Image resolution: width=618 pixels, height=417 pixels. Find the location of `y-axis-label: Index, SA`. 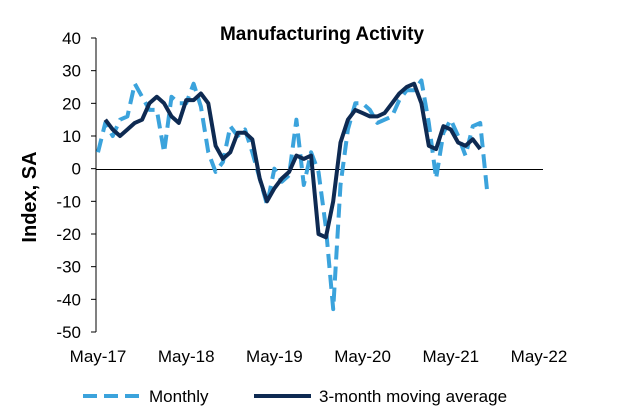

y-axis-label: Index, SA is located at coordinates (30, 196).